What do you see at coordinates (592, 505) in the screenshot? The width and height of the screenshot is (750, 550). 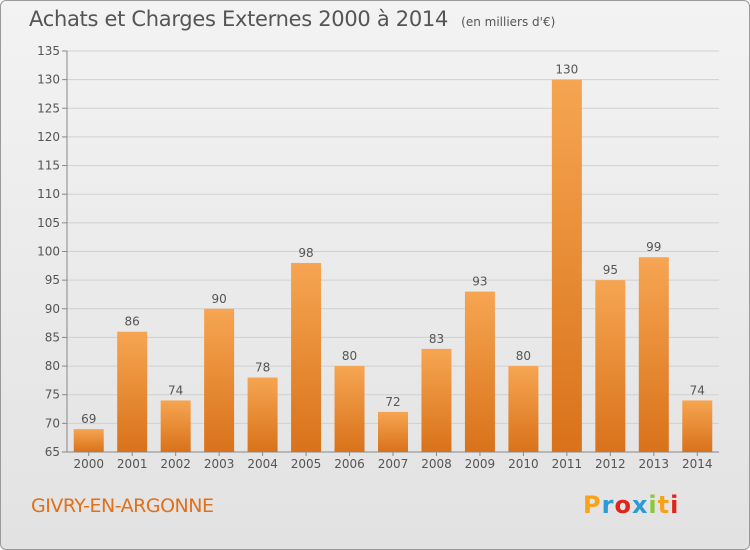 I see `logo-letter: P` at bounding box center [592, 505].